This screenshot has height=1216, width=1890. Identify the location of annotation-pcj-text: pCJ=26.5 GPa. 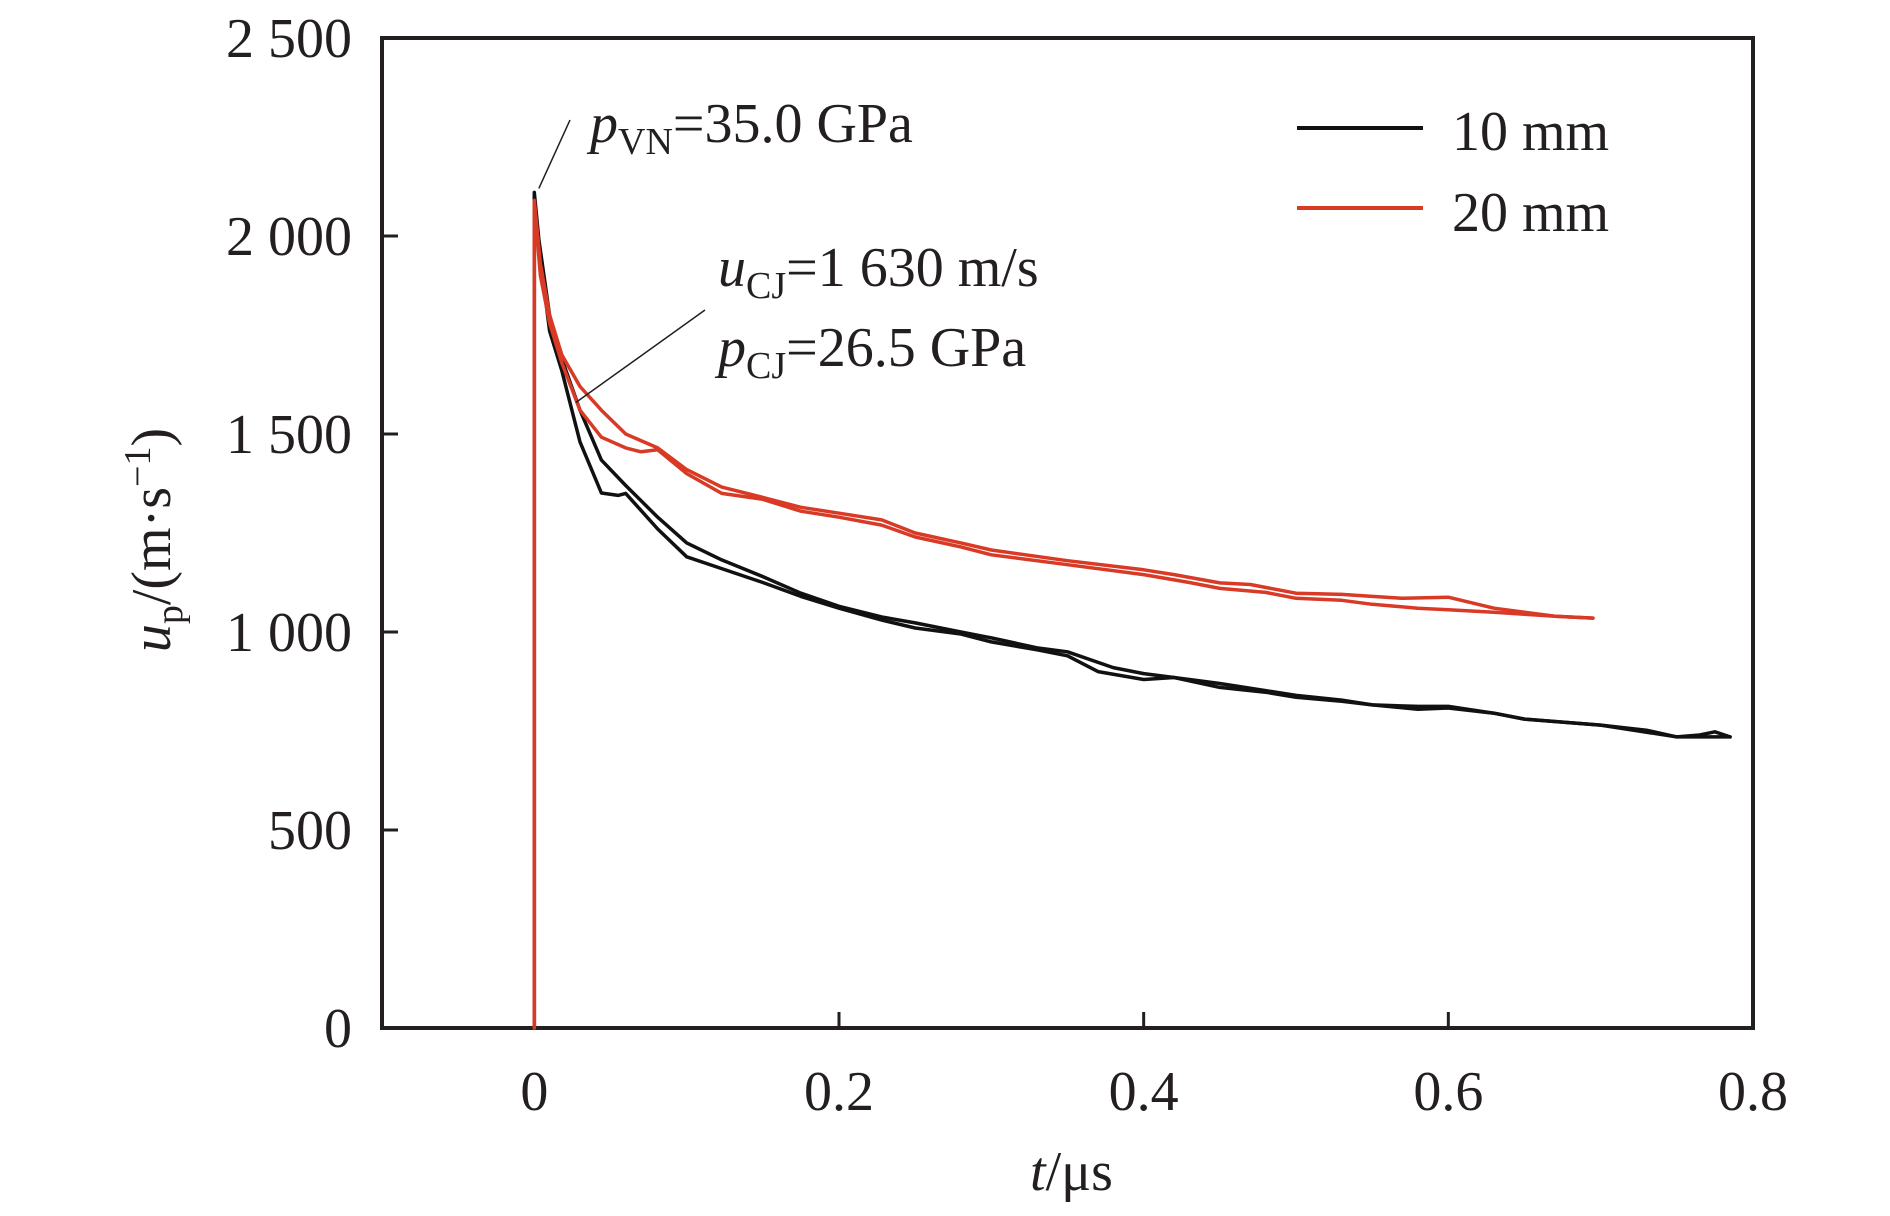
(870, 352).